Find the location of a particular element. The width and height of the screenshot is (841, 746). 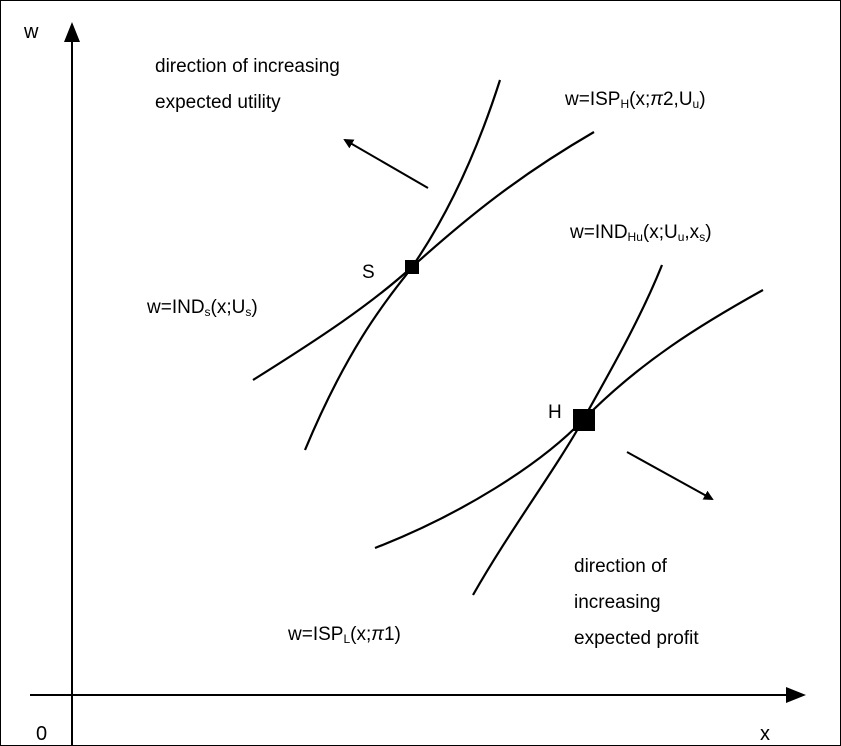

point-h-marker is located at coordinates (584, 420).